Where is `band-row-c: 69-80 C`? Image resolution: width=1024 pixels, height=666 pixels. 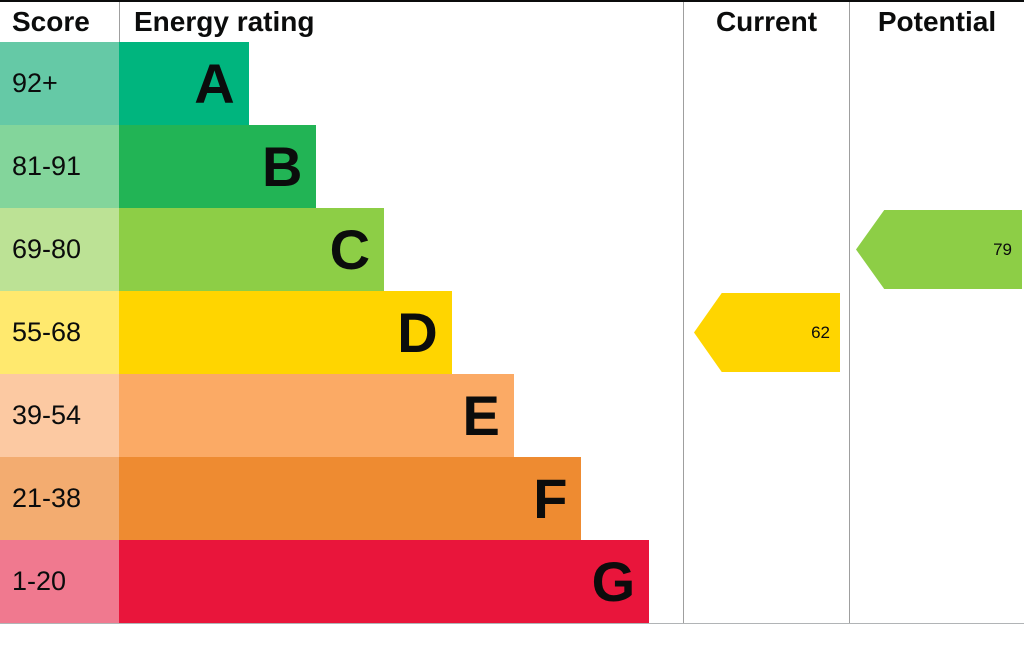
band-row-c: 69-80 C is located at coordinates (512, 249).